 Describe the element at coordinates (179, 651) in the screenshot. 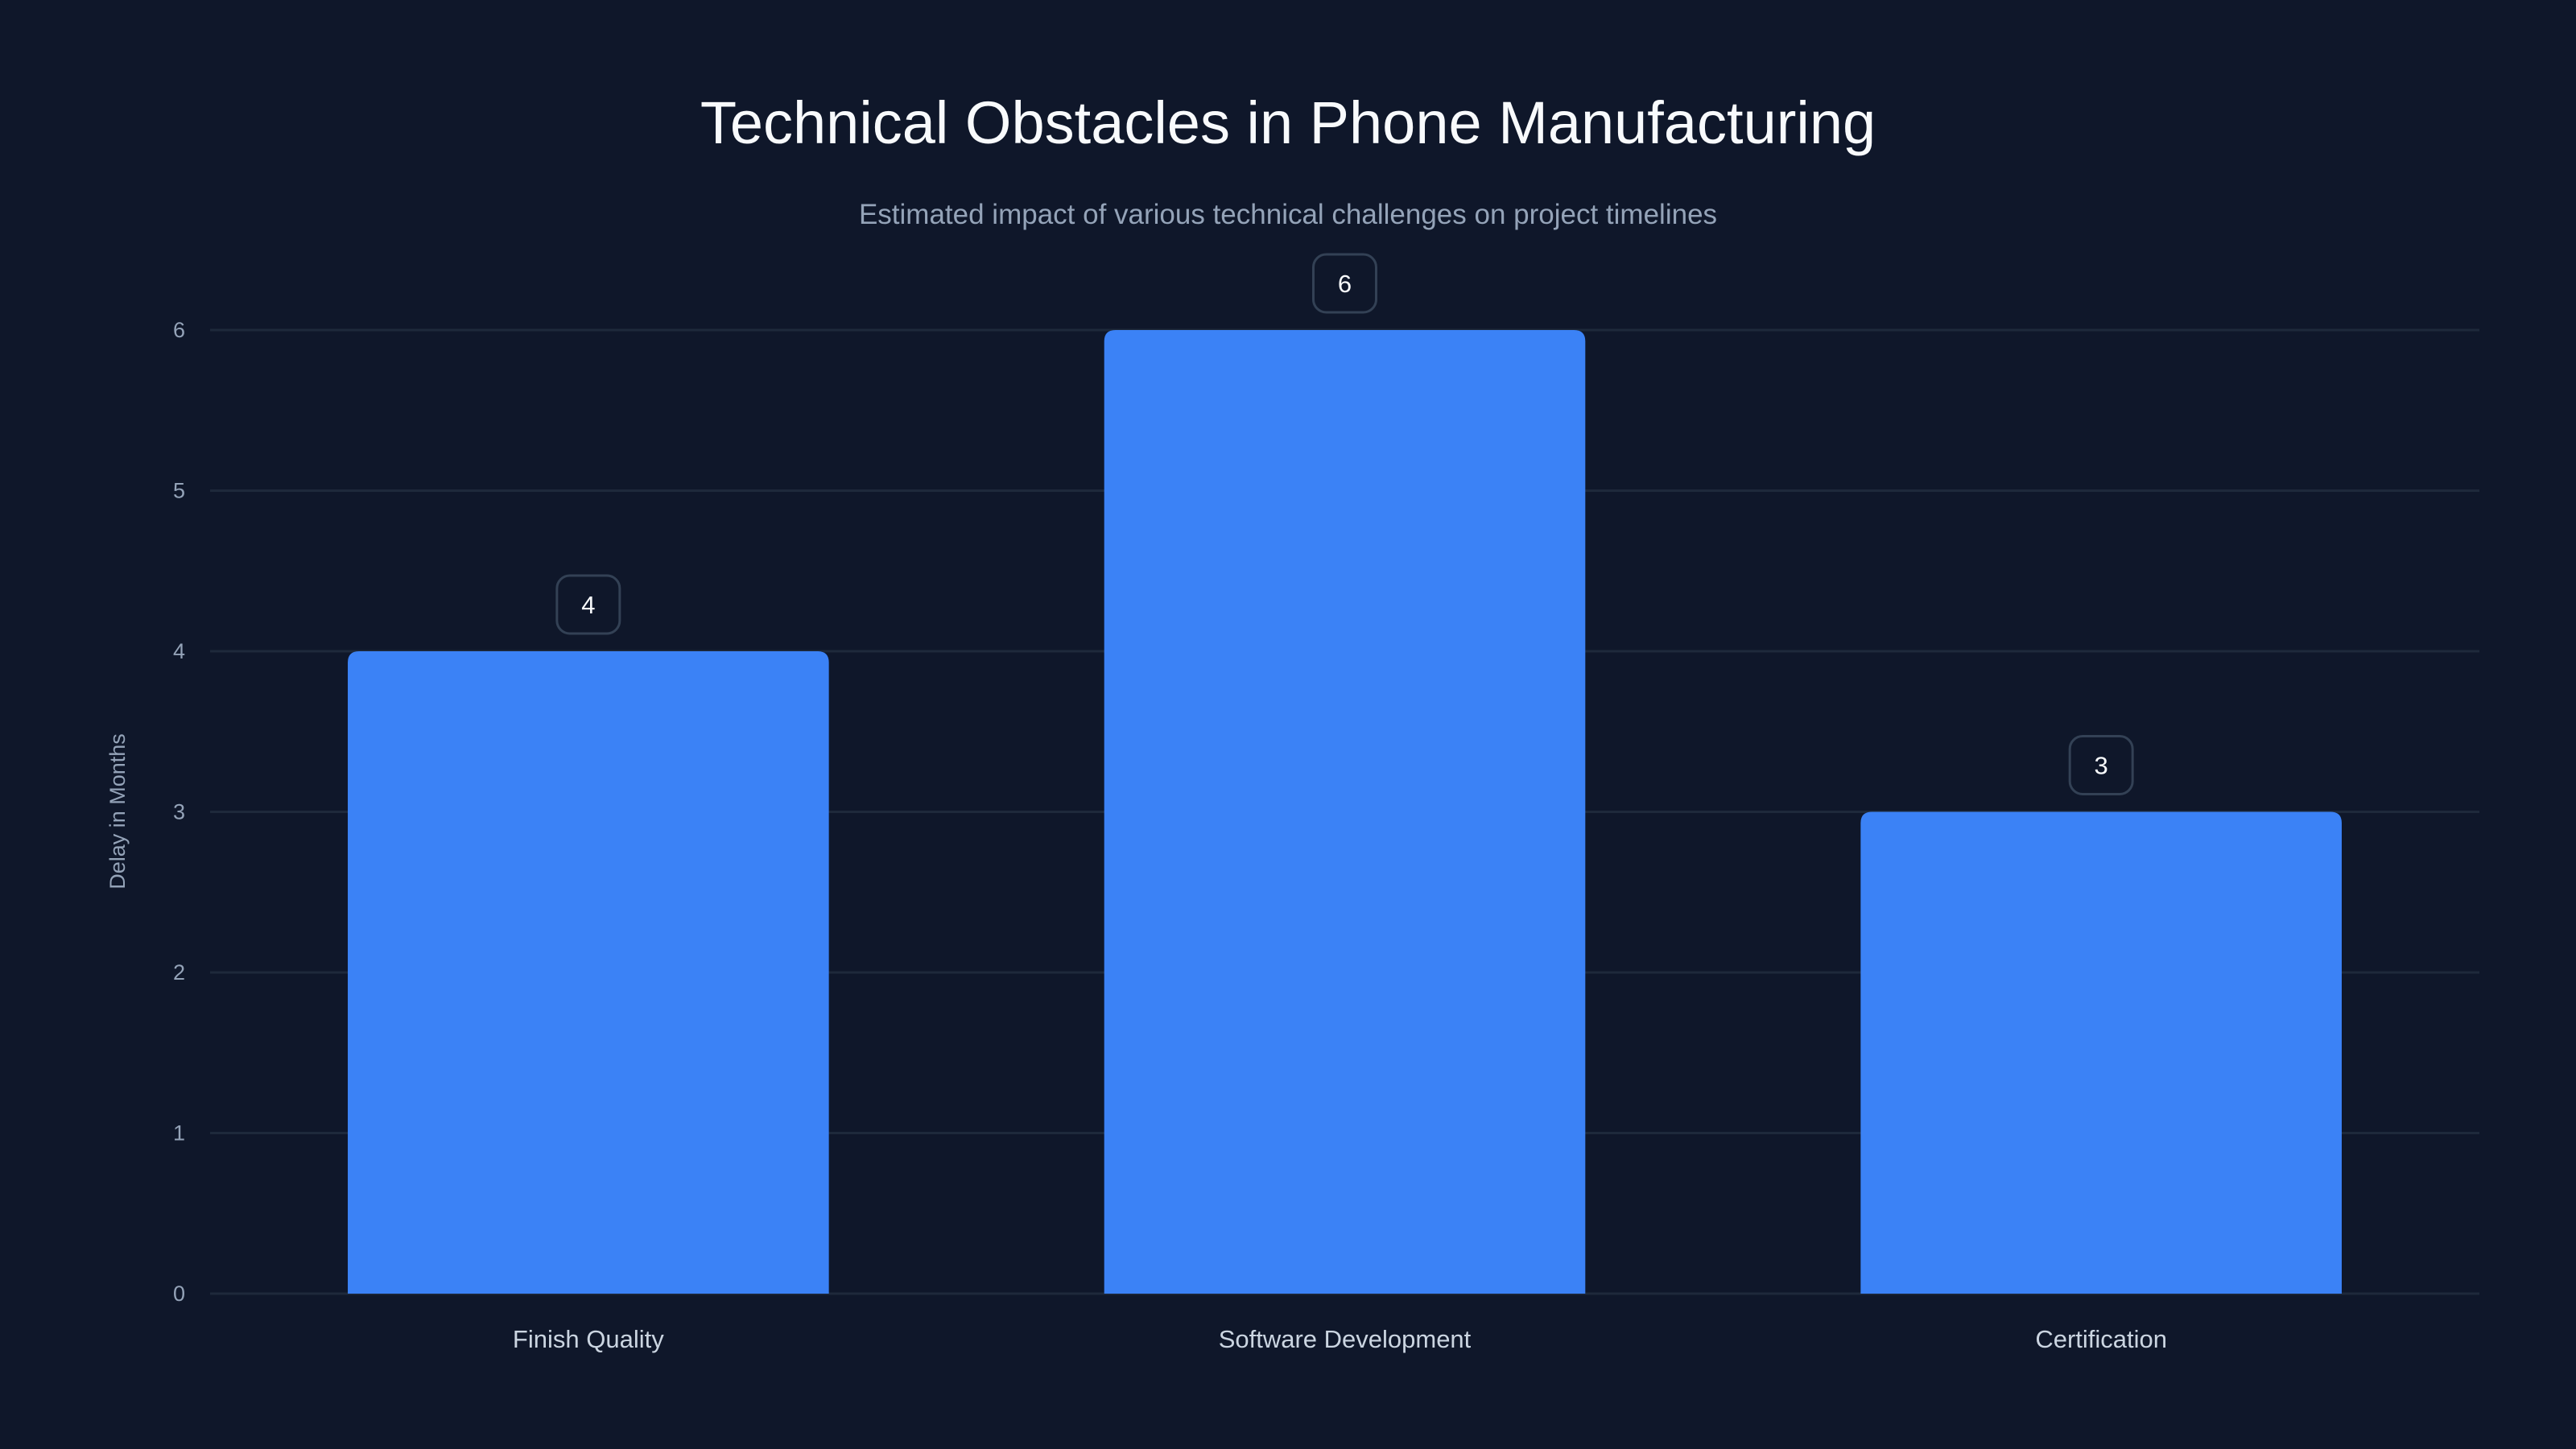

I see `y-tick-label: 4` at that location.